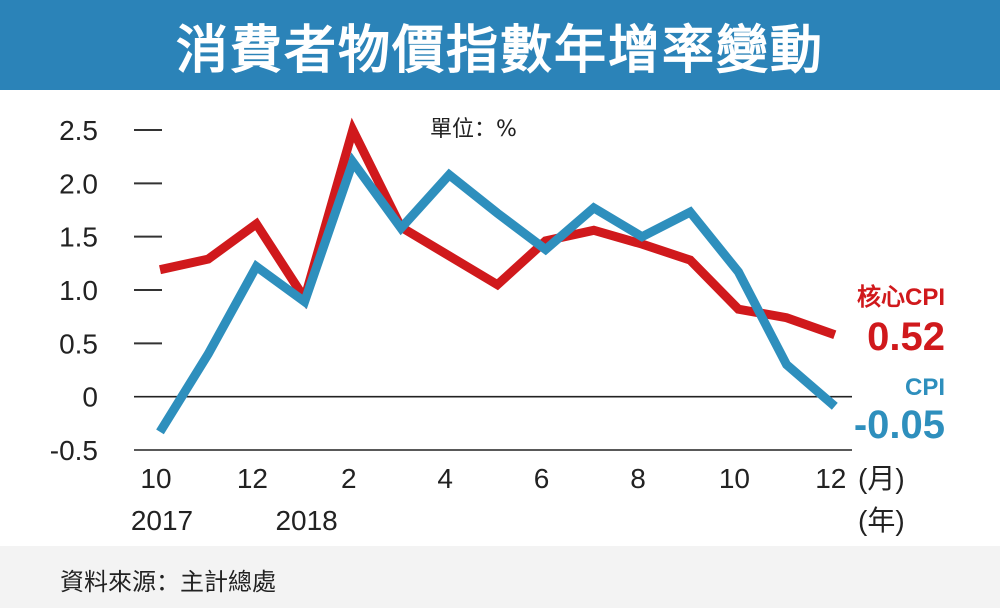 The image size is (1000, 608). Describe the element at coordinates (162, 520) in the screenshot. I see `year-label: 2017` at that location.